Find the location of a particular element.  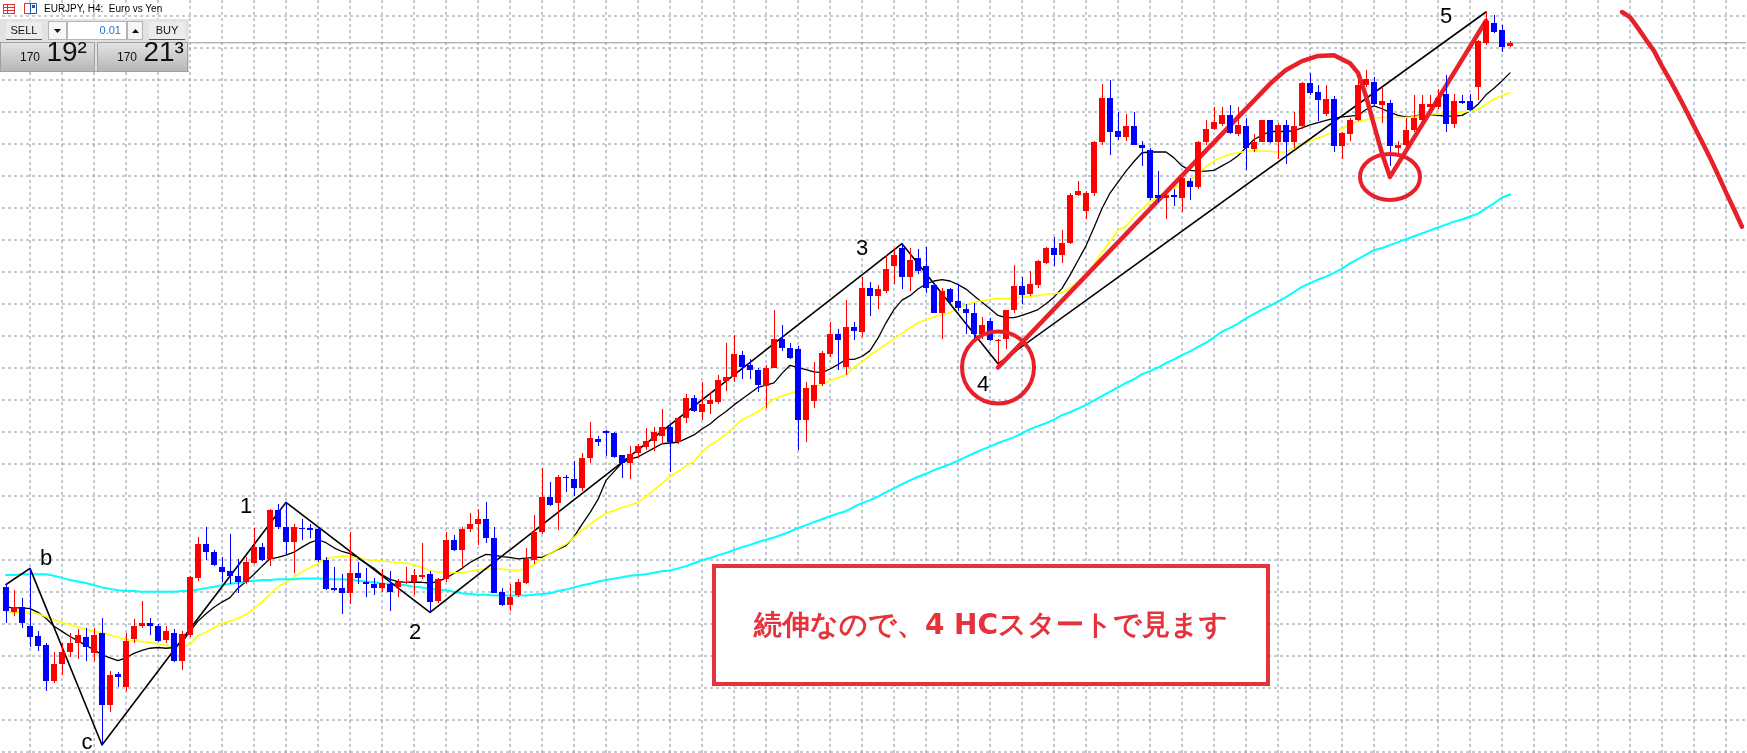

annotation: c is located at coordinates (87, 740).